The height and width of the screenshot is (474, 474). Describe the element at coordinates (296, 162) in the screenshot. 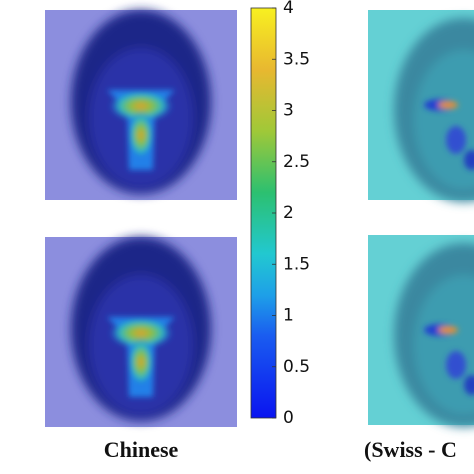

I see `colorbar-tick-label: 2.5` at that location.